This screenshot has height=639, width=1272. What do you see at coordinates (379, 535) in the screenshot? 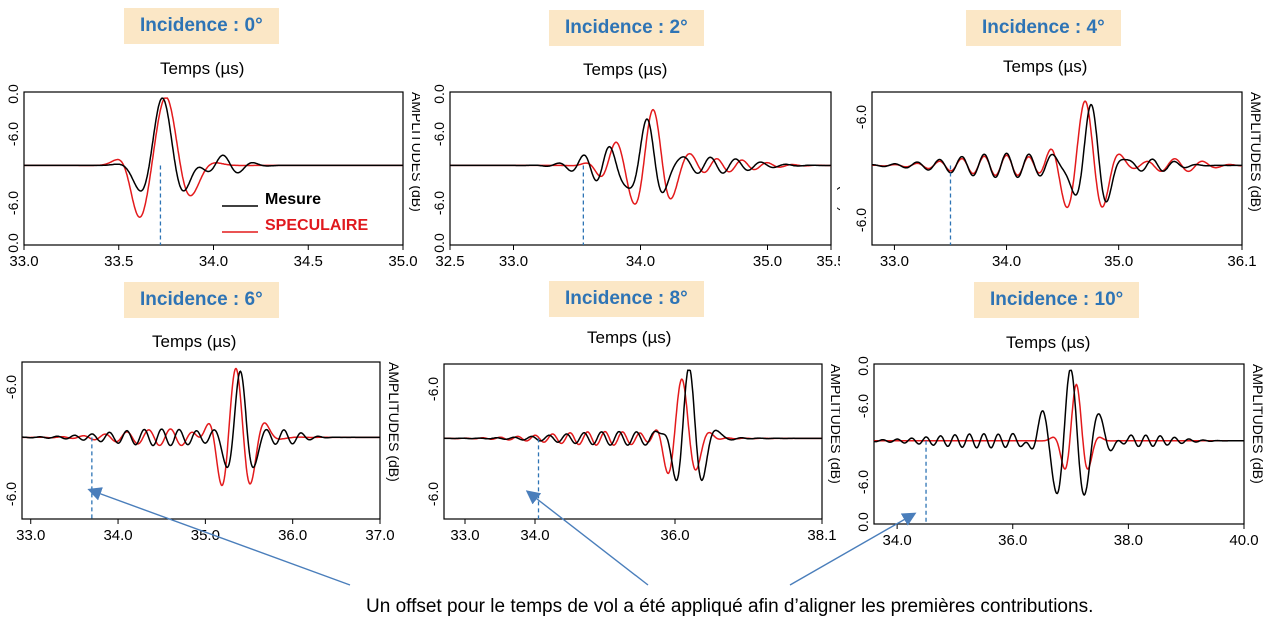
I see `x-tick-label: 37.0` at bounding box center [379, 535].